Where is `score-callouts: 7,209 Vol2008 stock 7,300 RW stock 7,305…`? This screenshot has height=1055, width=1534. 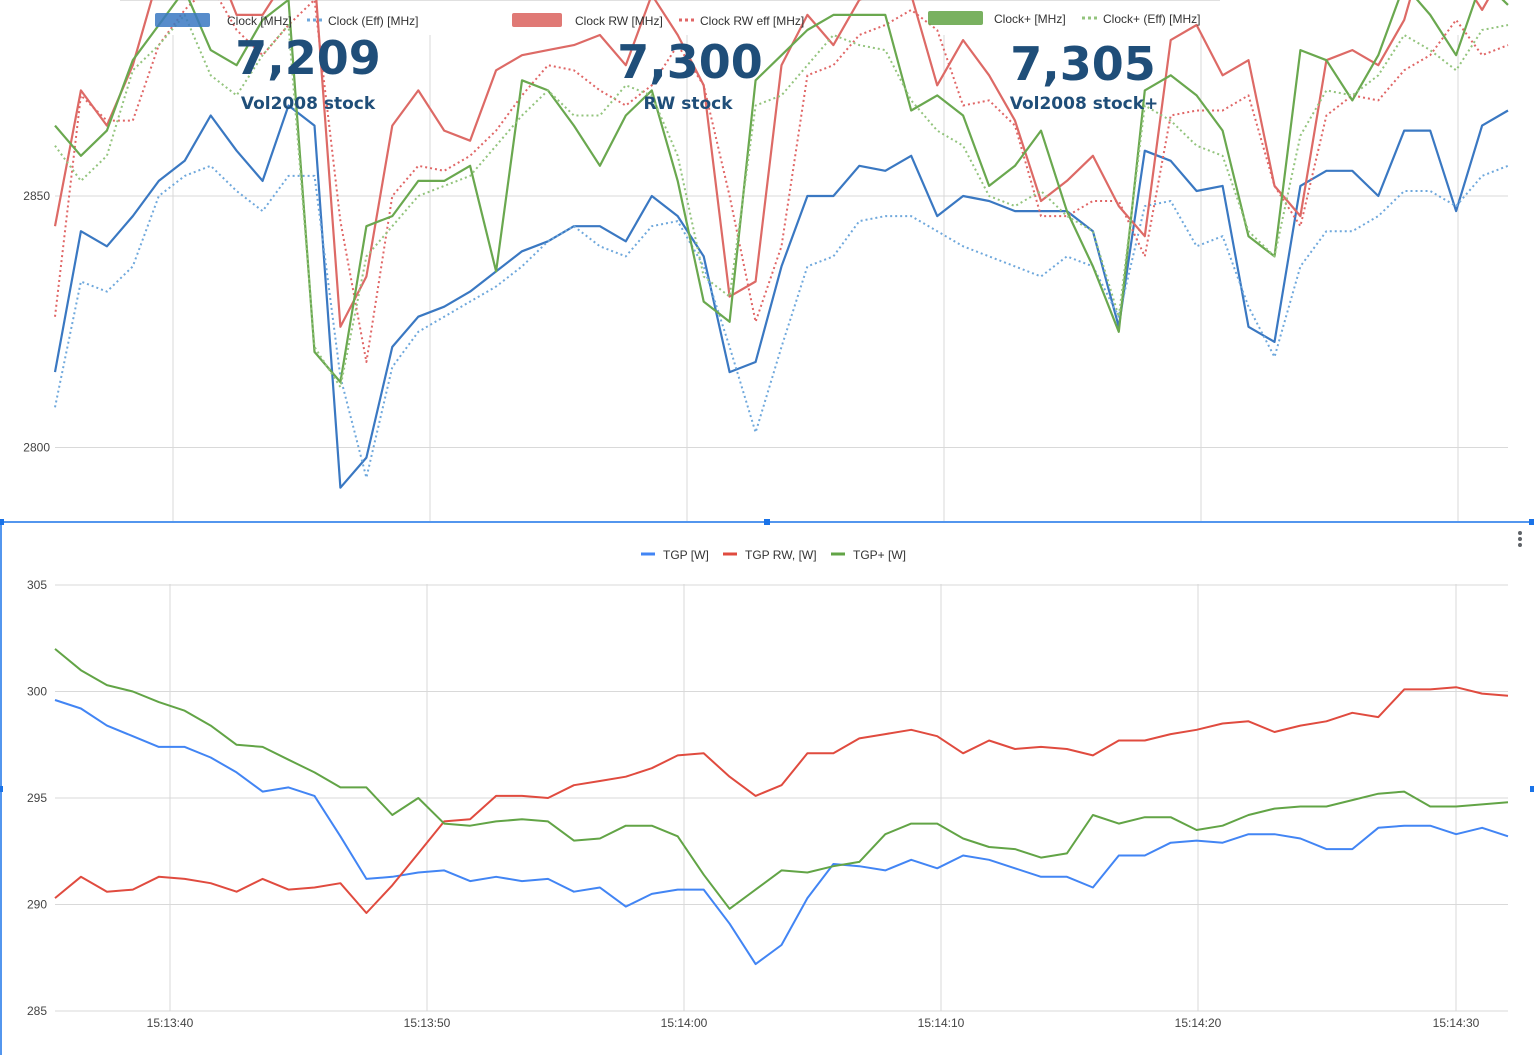 score-callouts: 7,209 Vol2008 stock 7,300 RW stock 7,305… is located at coordinates (696, 72).